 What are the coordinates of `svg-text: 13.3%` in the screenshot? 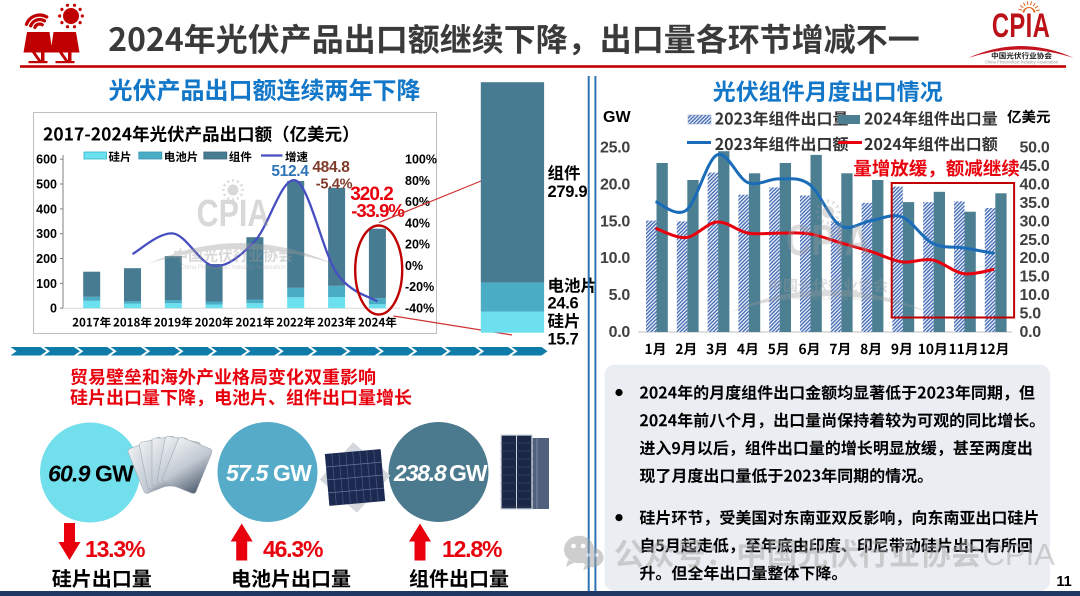 It's located at (115, 549).